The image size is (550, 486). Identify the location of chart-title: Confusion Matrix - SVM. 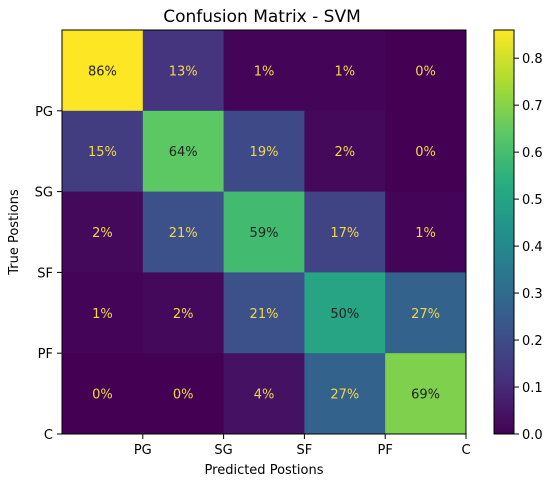
(262, 17).